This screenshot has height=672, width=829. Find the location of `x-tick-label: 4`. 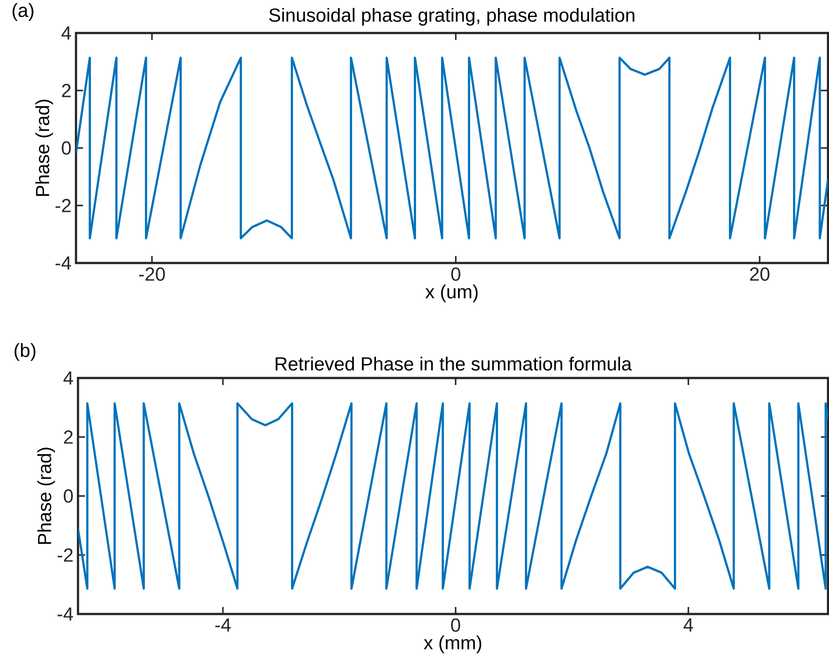

x-tick-label: 4 is located at coordinates (689, 625).